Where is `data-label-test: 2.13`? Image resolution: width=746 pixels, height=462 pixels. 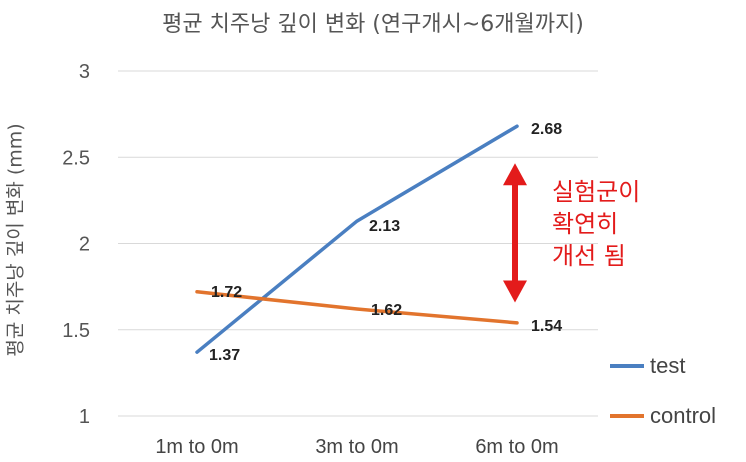
data-label-test: 2.13 is located at coordinates (384, 226).